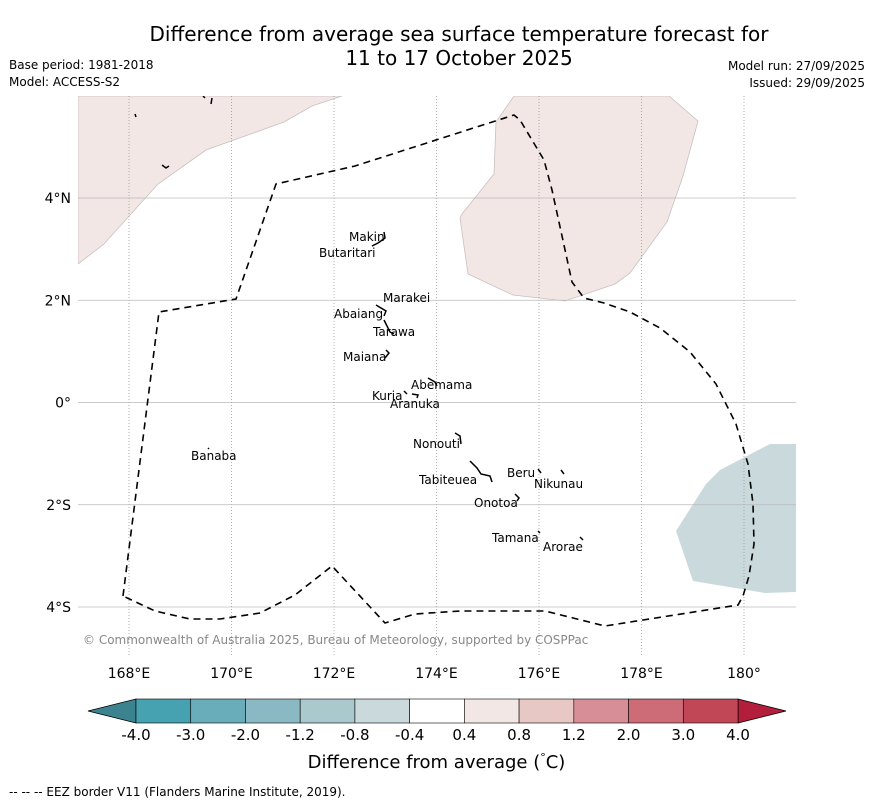 This screenshot has width=873, height=804. I want to click on x-tick-label: 172°E, so click(334, 674).